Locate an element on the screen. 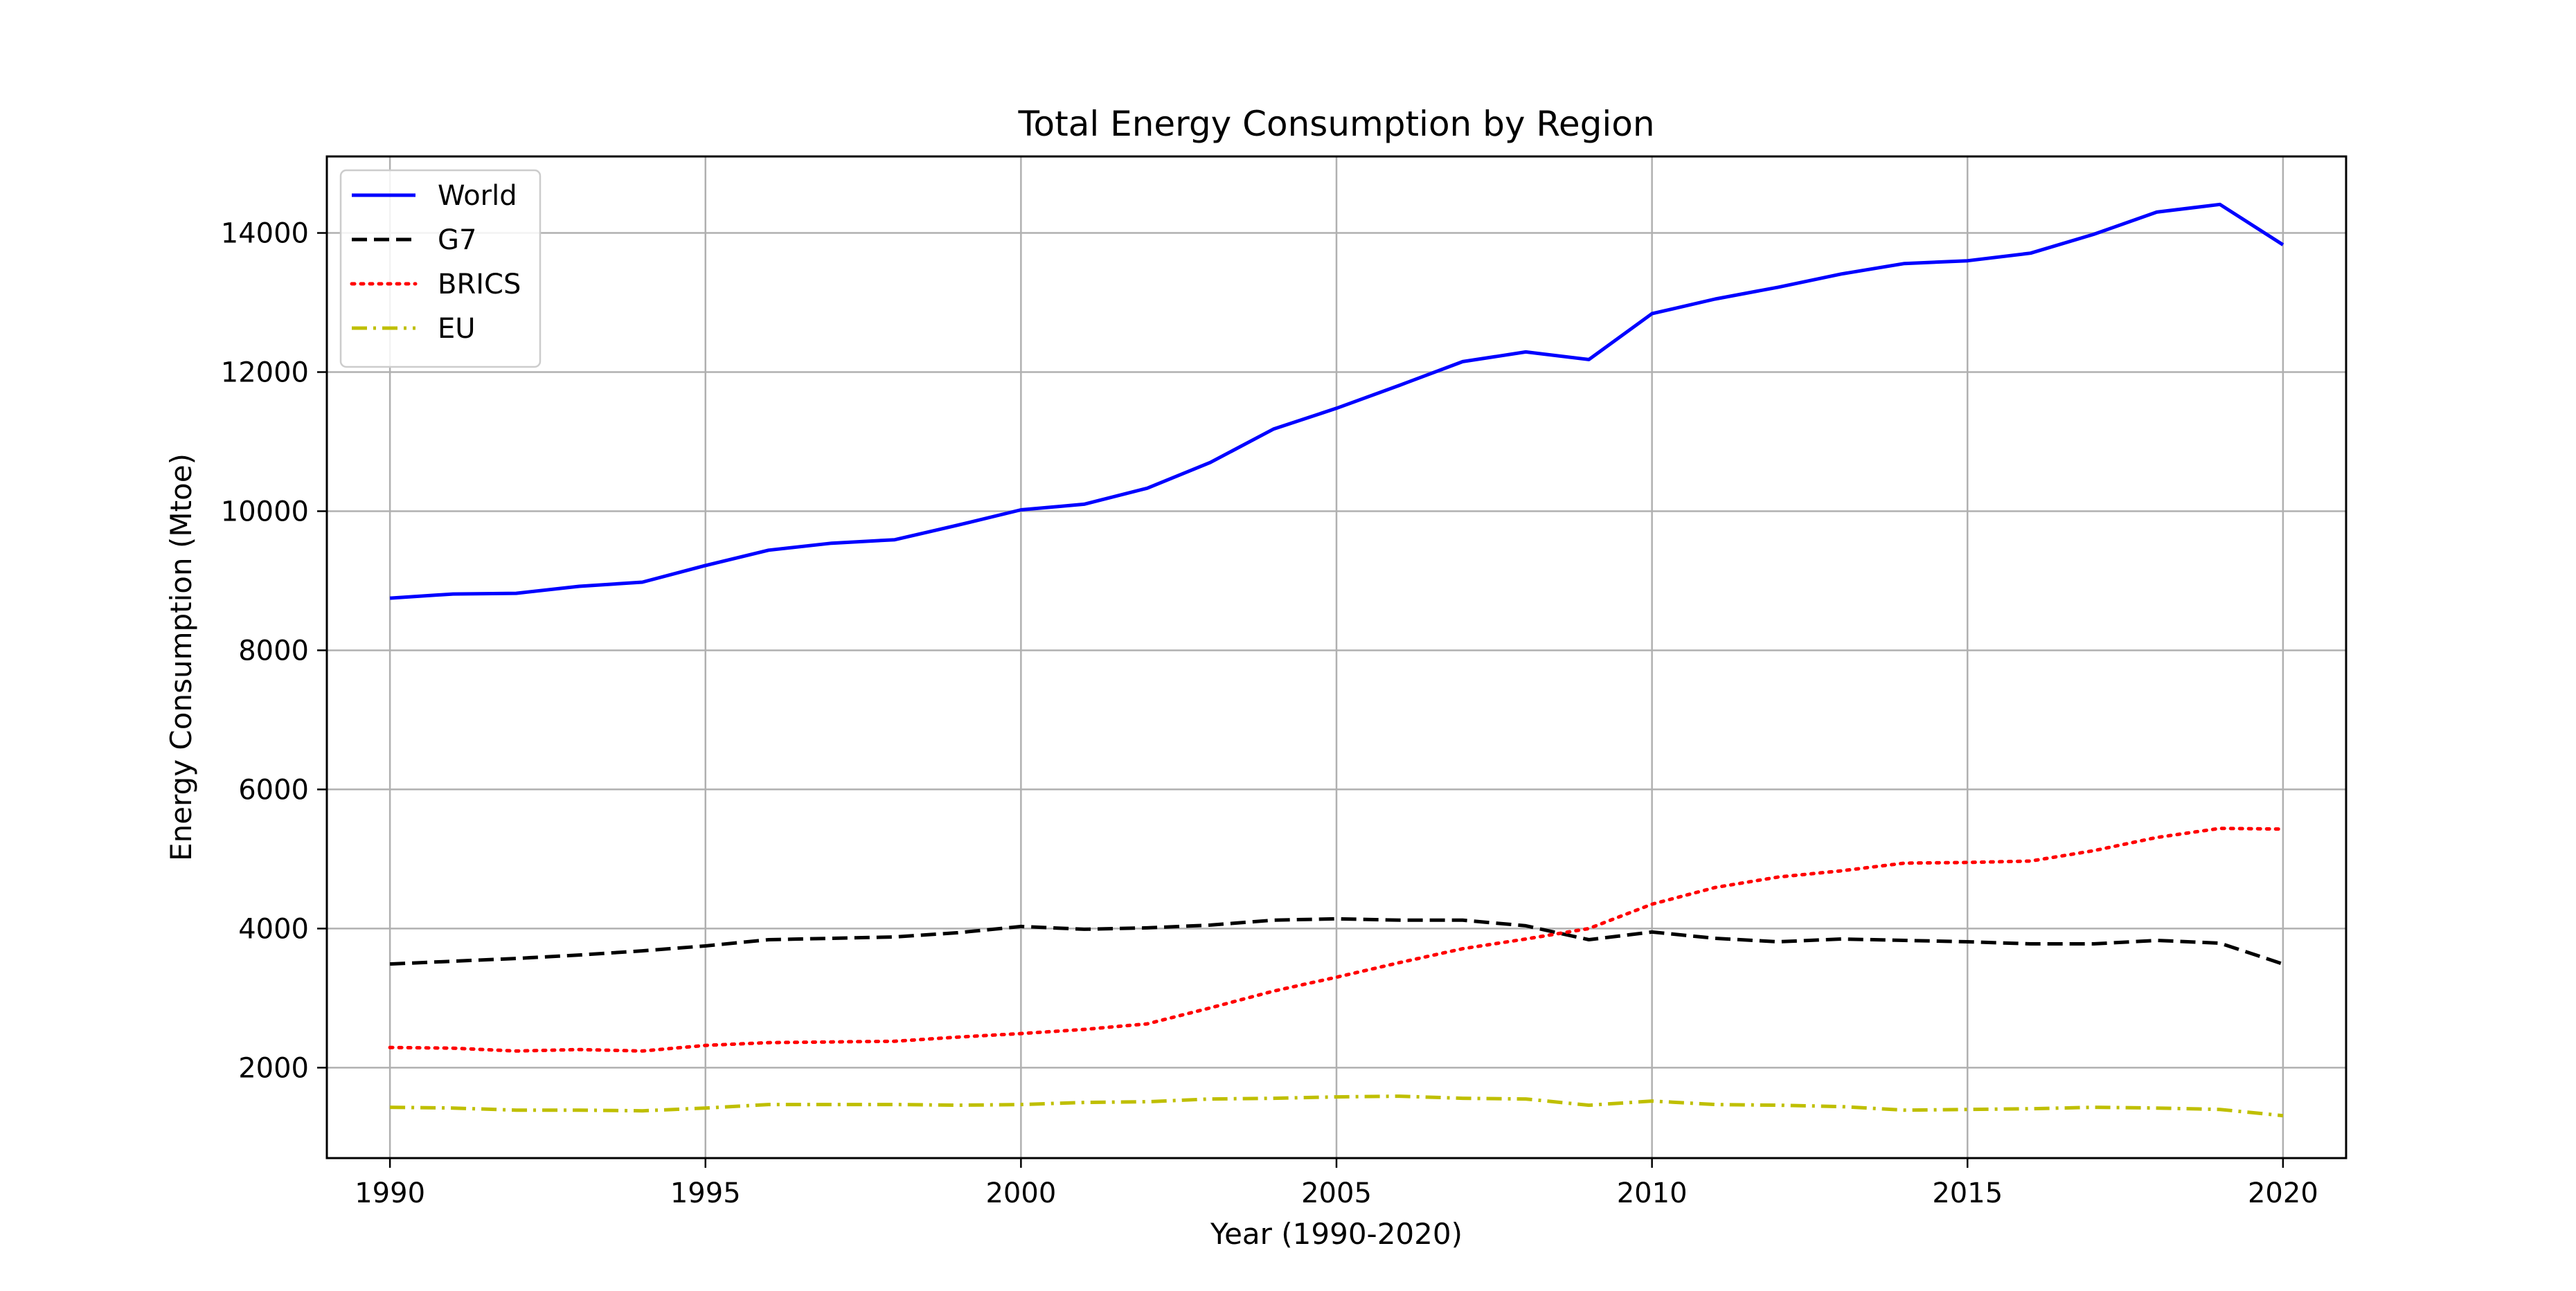 The height and width of the screenshot is (1291, 2576). series-line-g7 is located at coordinates (1336, 942).